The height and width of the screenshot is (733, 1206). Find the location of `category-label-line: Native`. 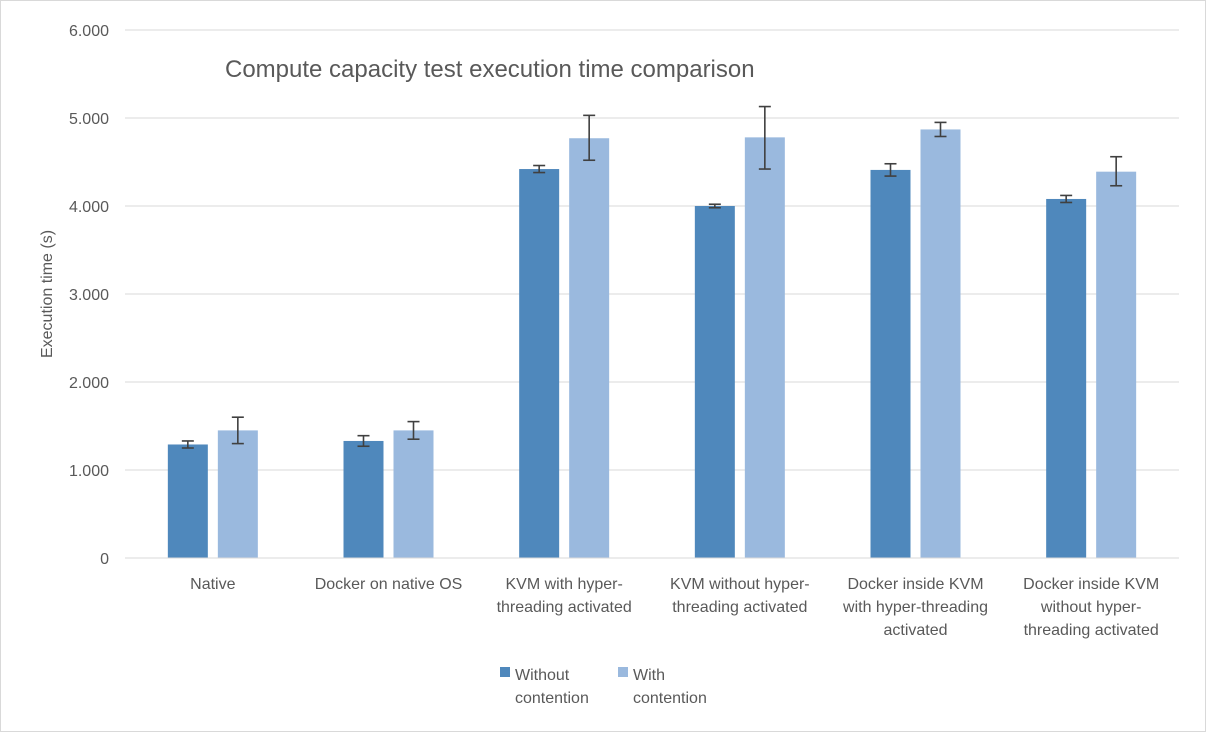

category-label-line: Native is located at coordinates (212, 584).